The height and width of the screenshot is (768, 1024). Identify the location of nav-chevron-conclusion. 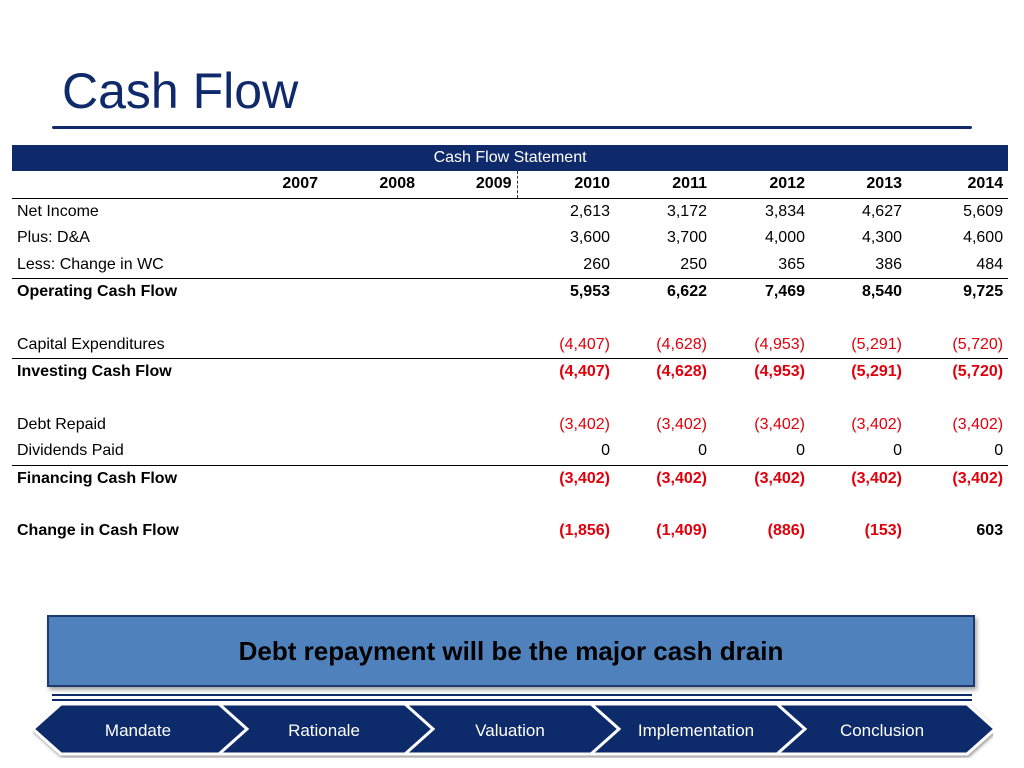
(883, 730).